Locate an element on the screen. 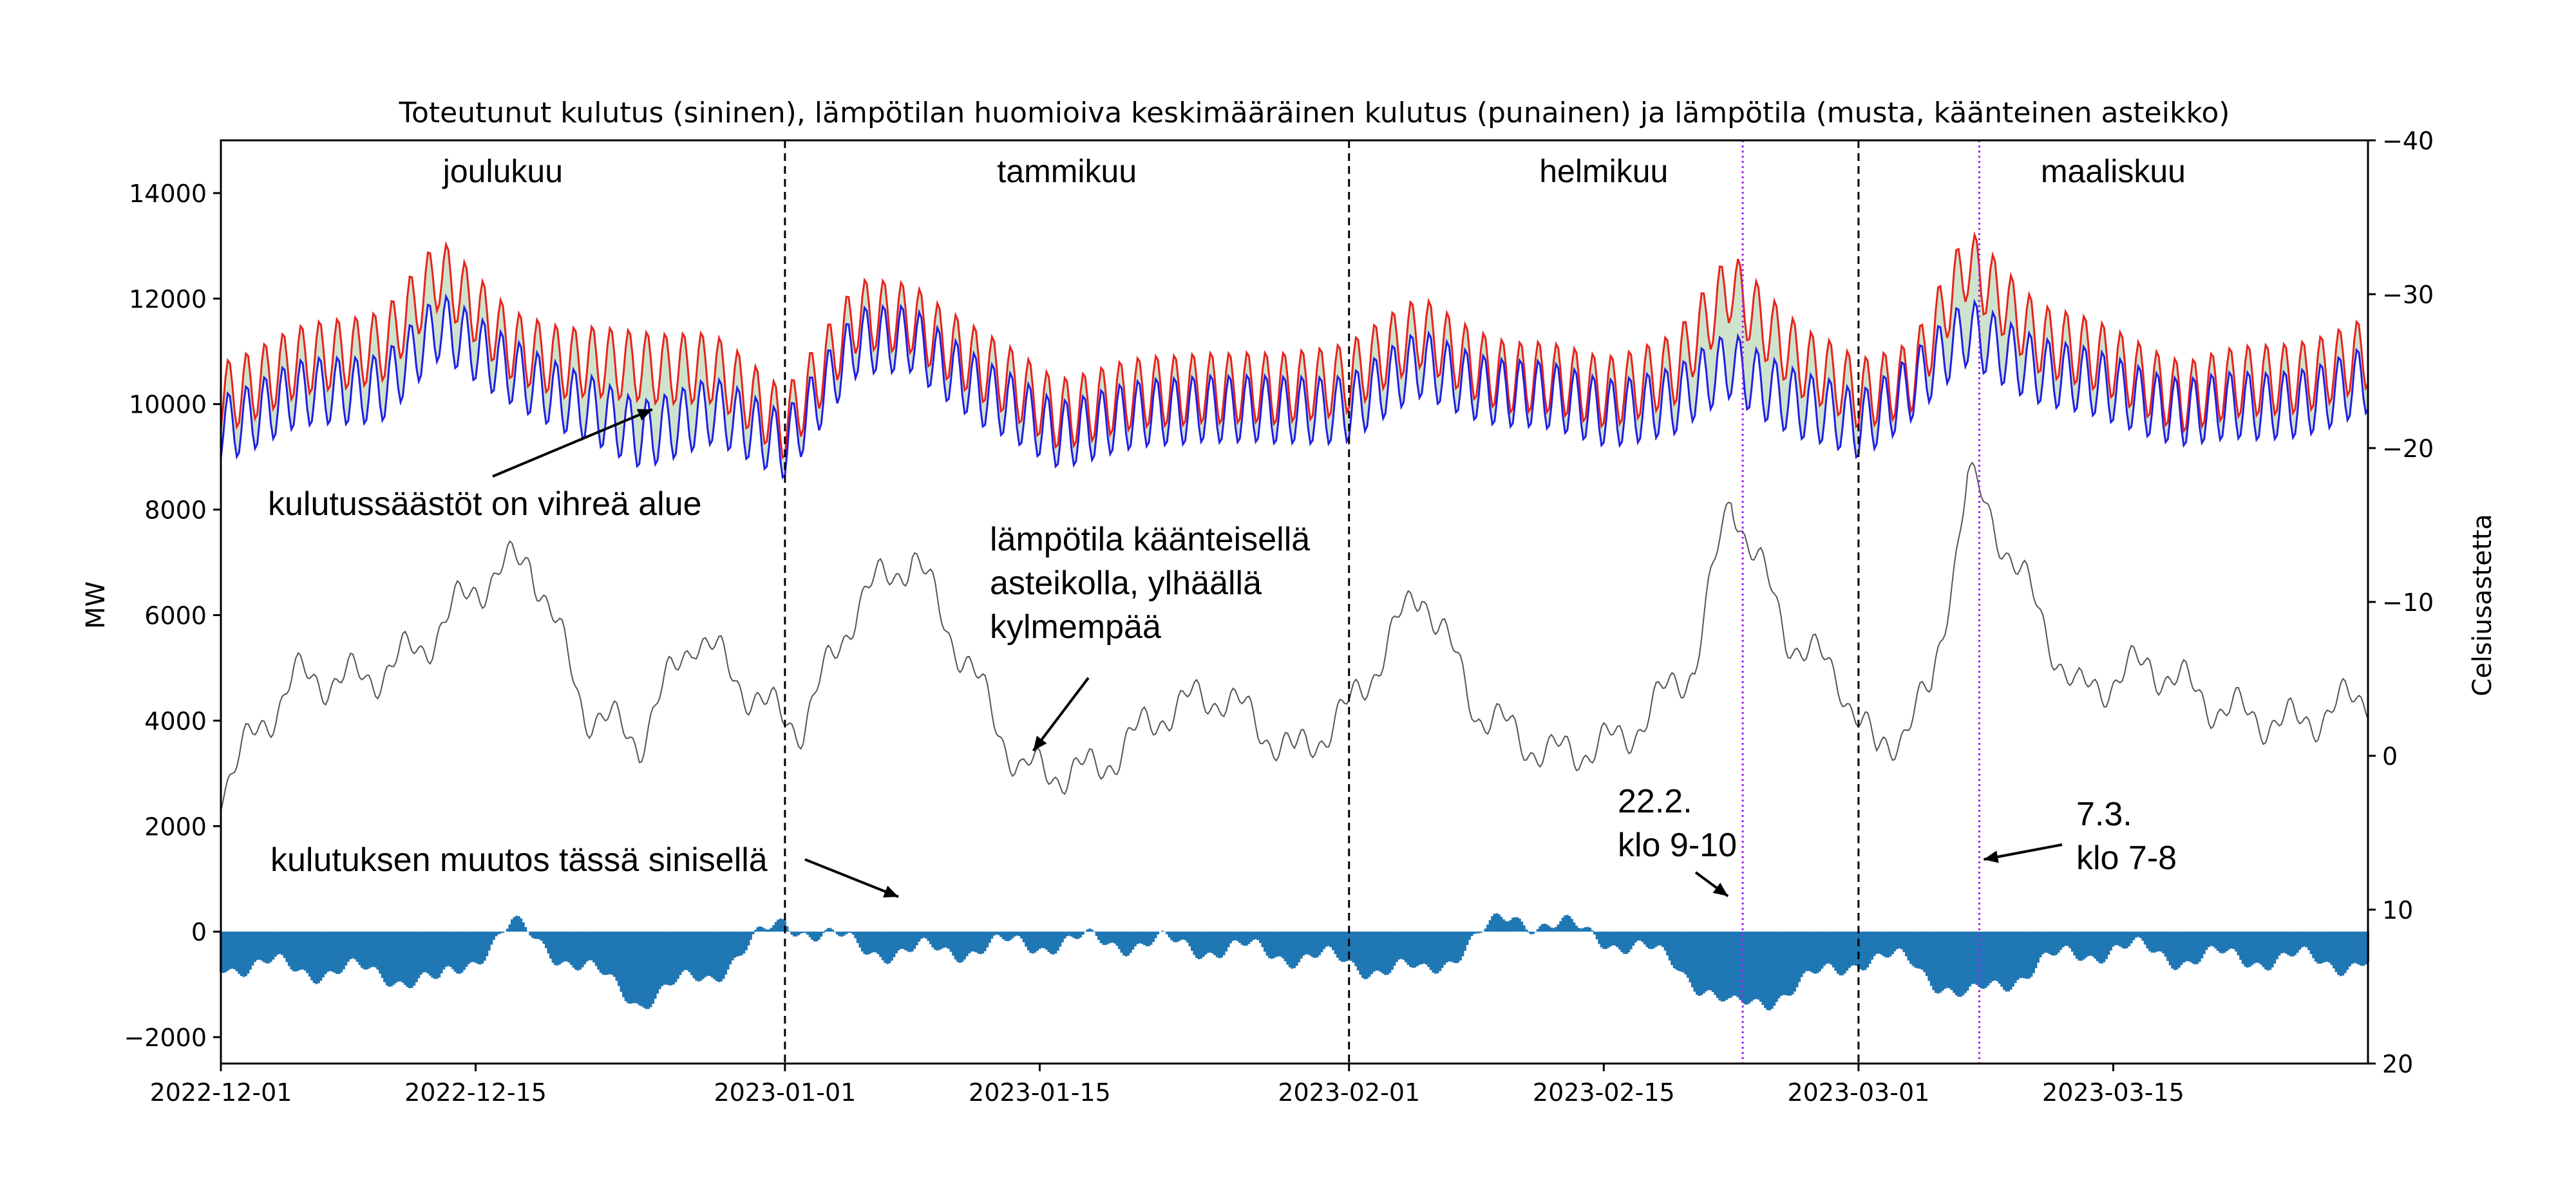 The image size is (2576, 1191). savings-annotation-text: kulutussäästöt on vihreä alue is located at coordinates (485, 504).